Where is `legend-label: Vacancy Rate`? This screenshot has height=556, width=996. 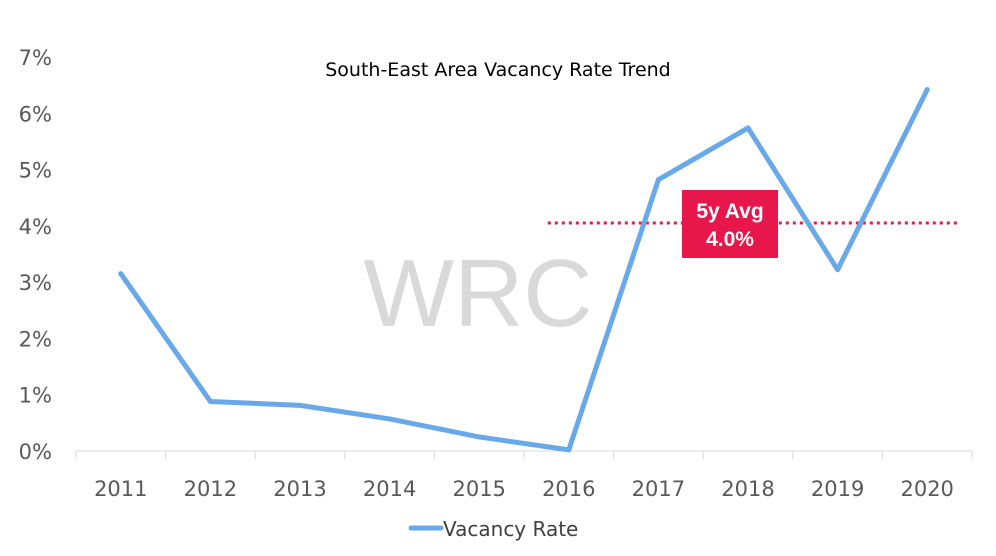 legend-label: Vacancy Rate is located at coordinates (510, 529).